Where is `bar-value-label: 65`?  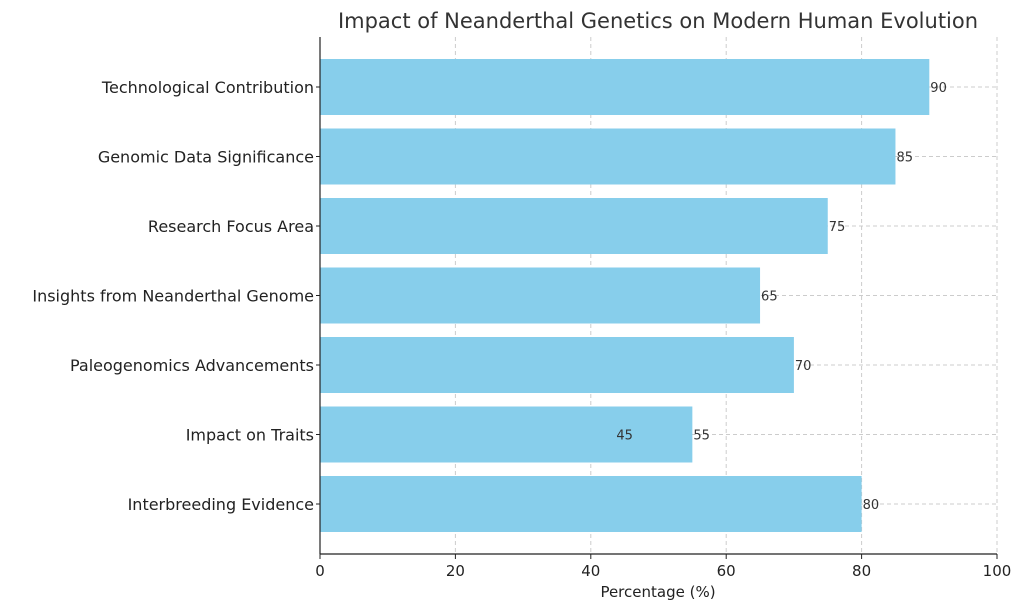
bar-value-label: 65 is located at coordinates (769, 297).